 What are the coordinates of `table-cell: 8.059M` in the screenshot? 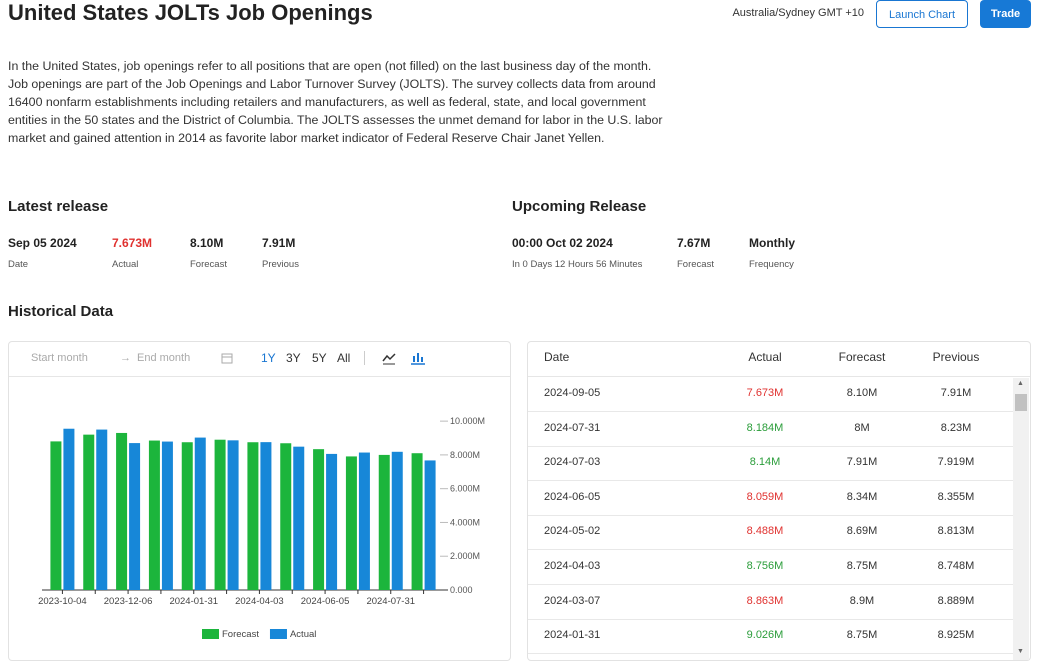 It's located at (765, 496).